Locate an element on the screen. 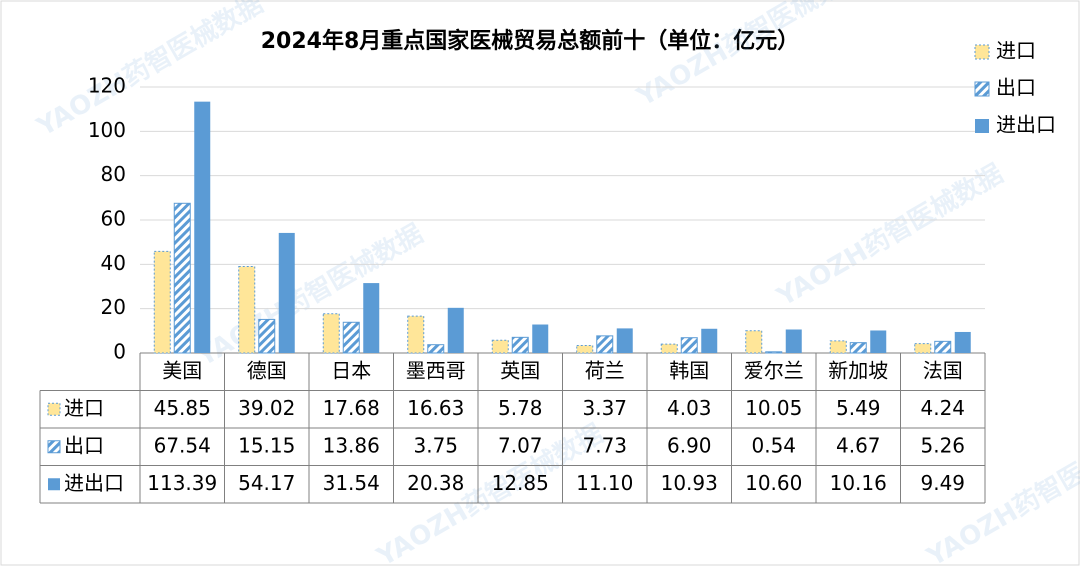  x-tick-label: 英国 is located at coordinates (520, 370).